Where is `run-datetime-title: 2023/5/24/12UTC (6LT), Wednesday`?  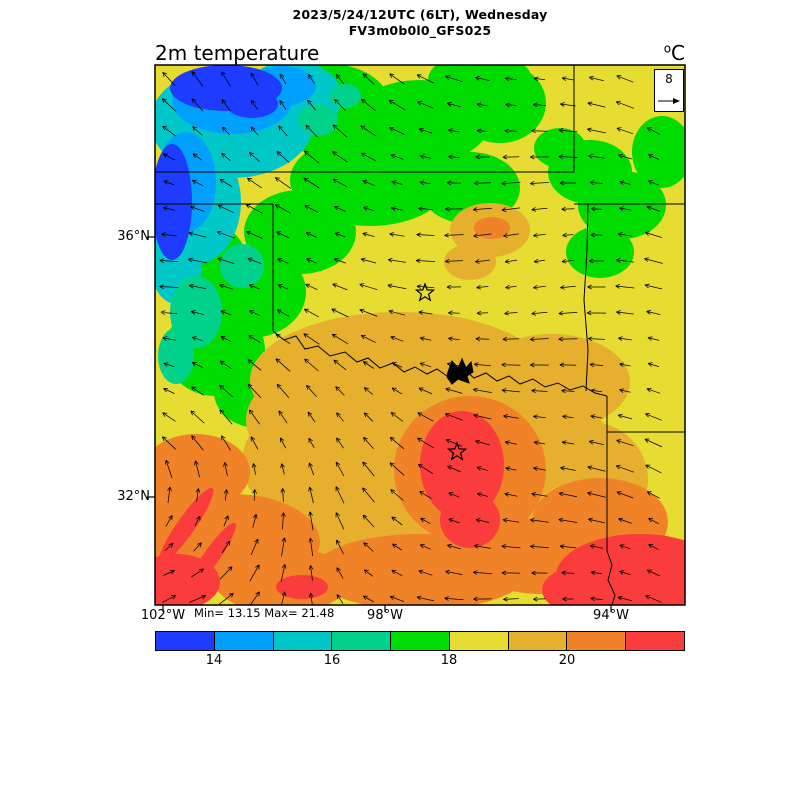
run-datetime-title: 2023/5/24/12UTC (6LT), Wednesday is located at coordinates (420, 14).